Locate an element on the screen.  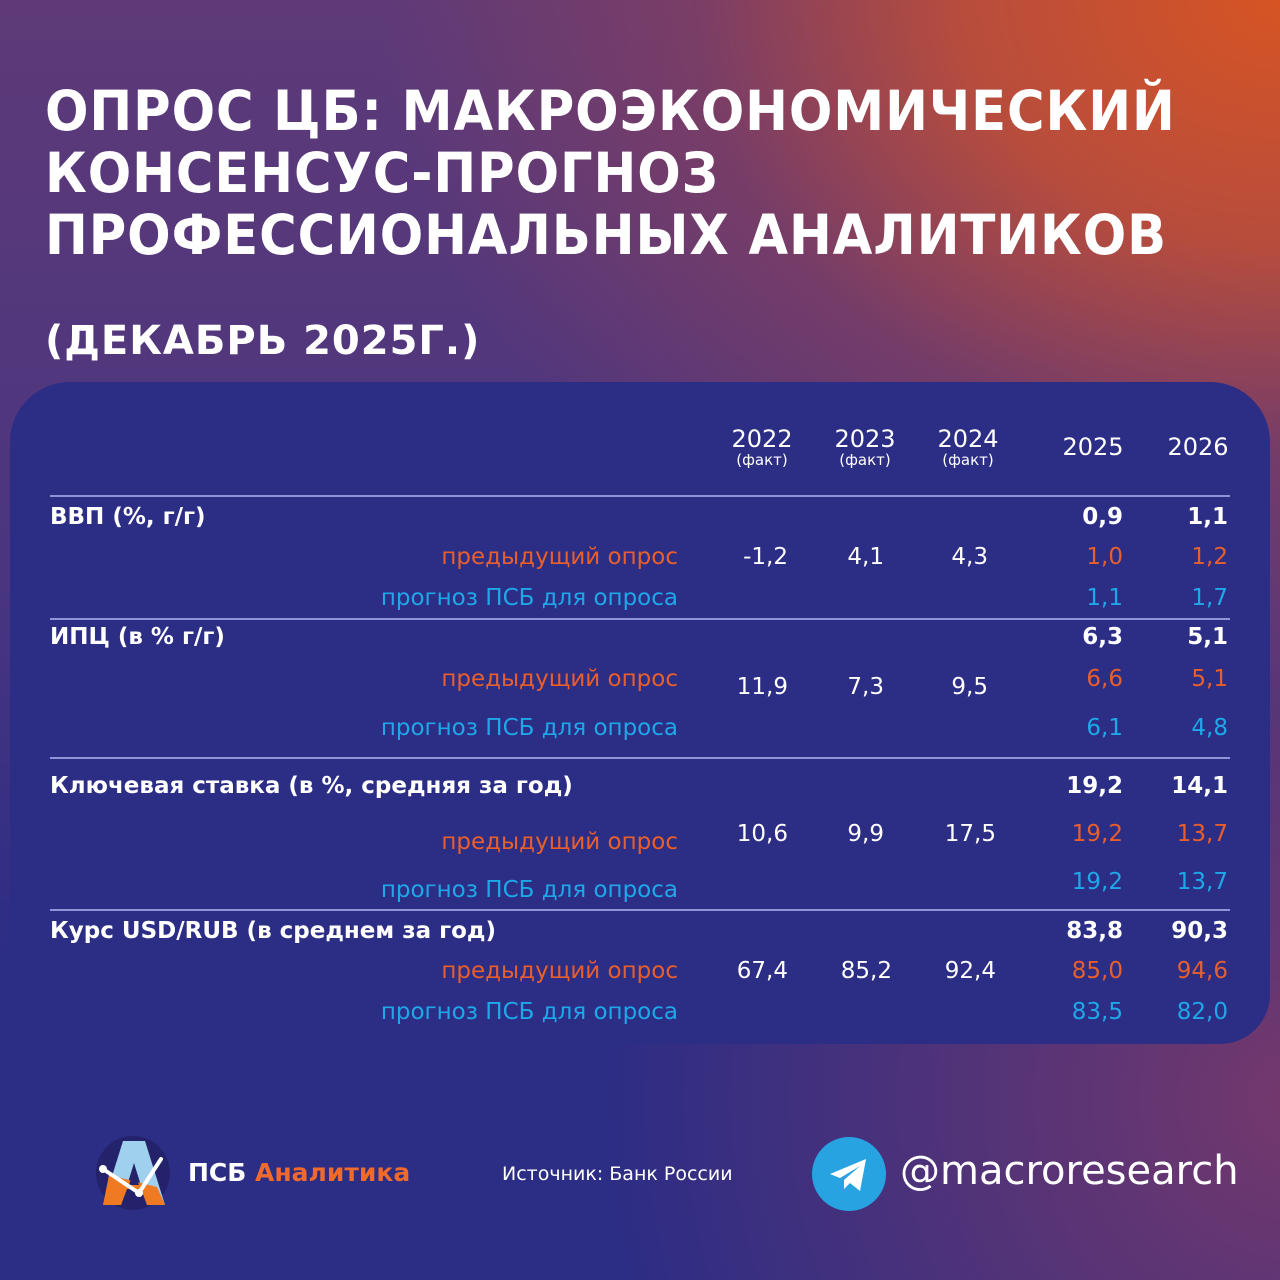
rate-2024: 17,5 is located at coordinates (970, 834).